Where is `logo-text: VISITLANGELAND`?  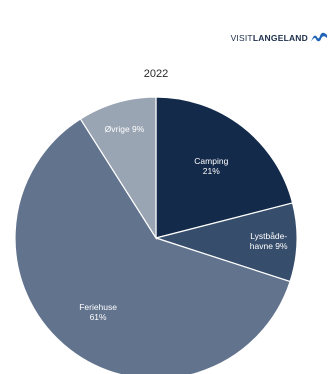 logo-text: VISITLANGELAND is located at coordinates (269, 37).